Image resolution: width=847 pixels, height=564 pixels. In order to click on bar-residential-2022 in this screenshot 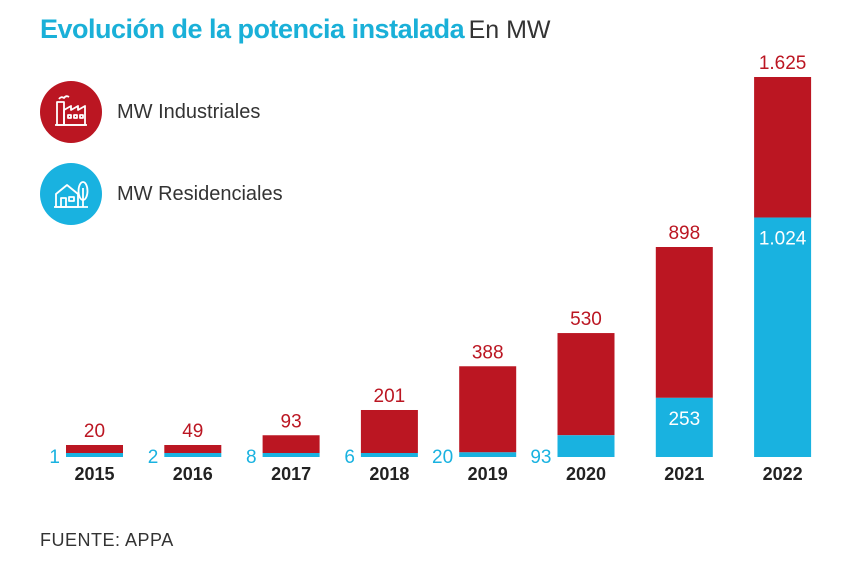, I will do `click(783, 337)`.